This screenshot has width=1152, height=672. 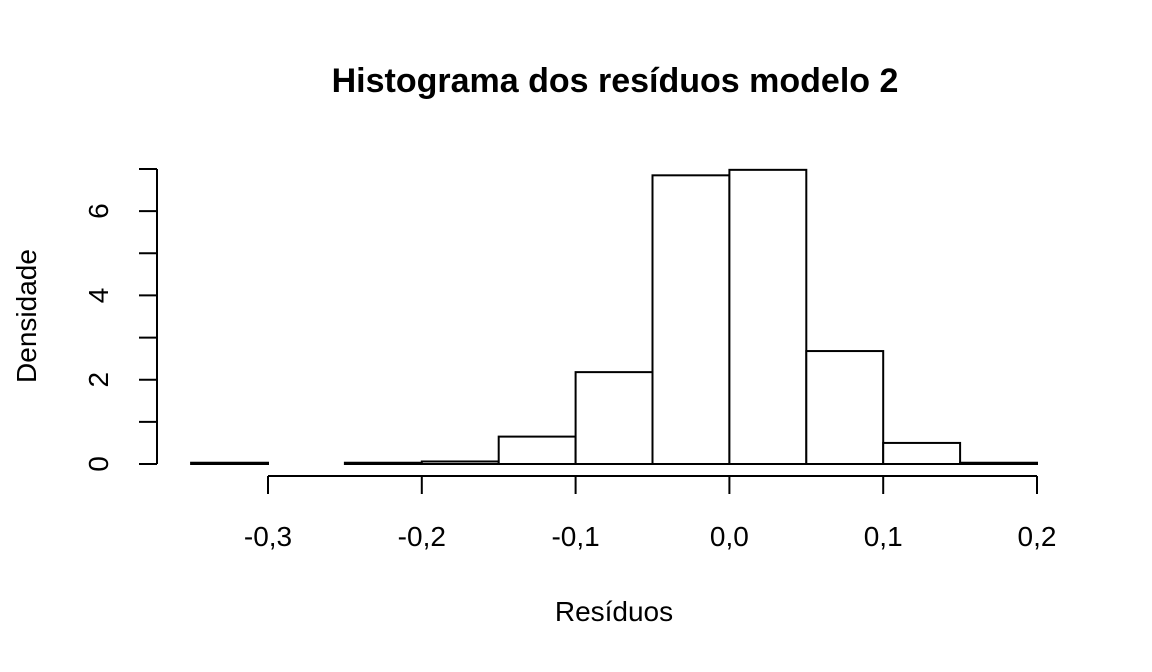 What do you see at coordinates (1037, 536) in the screenshot?
I see `x-tick-label: 0,2` at bounding box center [1037, 536].